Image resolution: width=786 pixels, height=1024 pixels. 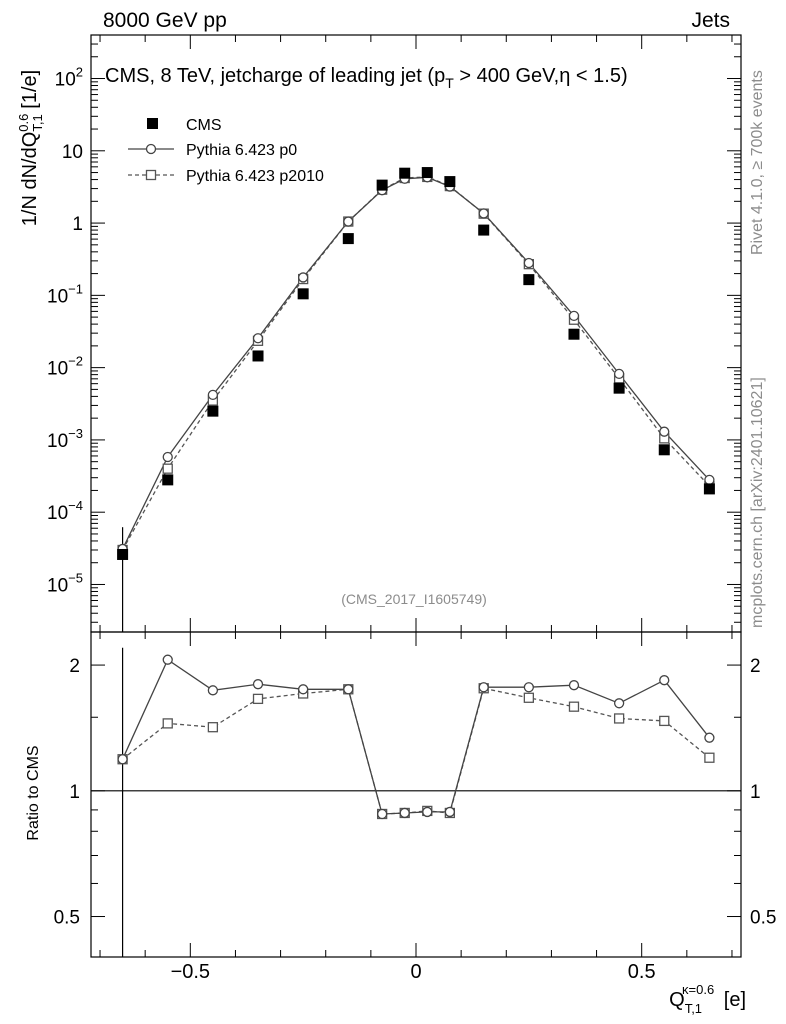 What do you see at coordinates (65, 367) in the screenshot?
I see `y-tick-label: 10⁻²` at bounding box center [65, 367].